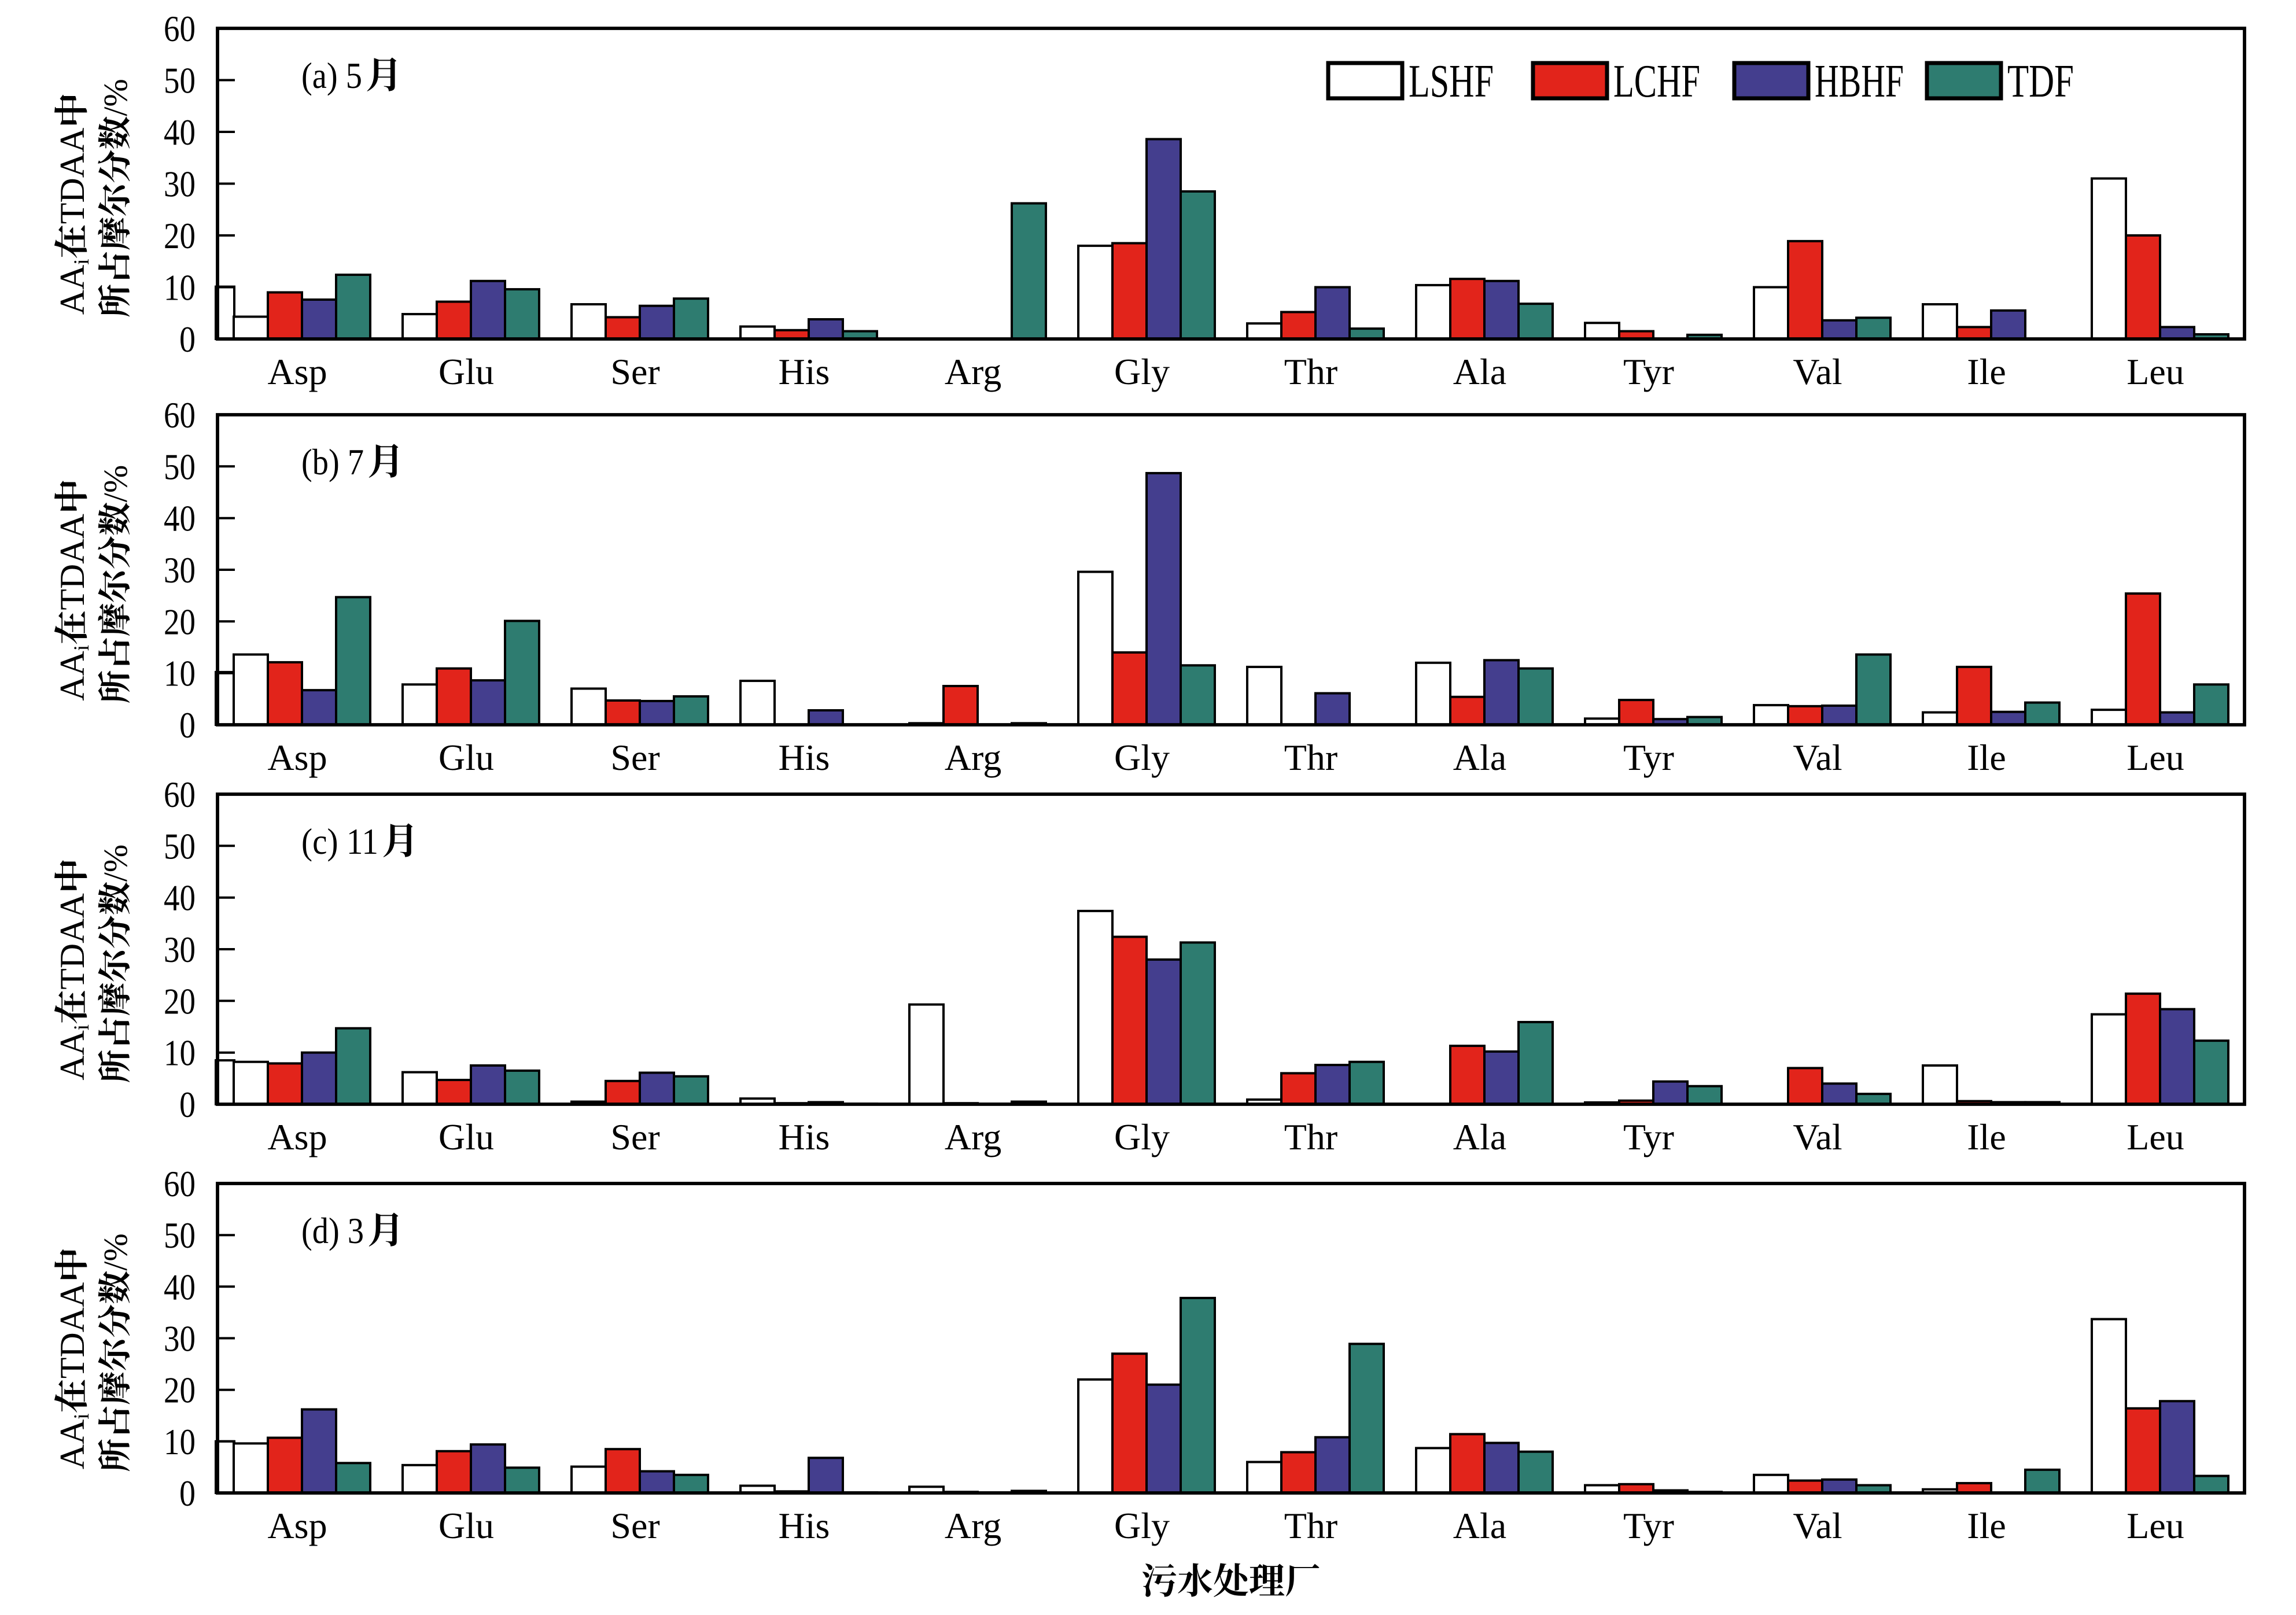 This screenshot has height=1615, width=2296. What do you see at coordinates (332, 462) in the screenshot?
I see `svg-text: (b) 7` at bounding box center [332, 462].